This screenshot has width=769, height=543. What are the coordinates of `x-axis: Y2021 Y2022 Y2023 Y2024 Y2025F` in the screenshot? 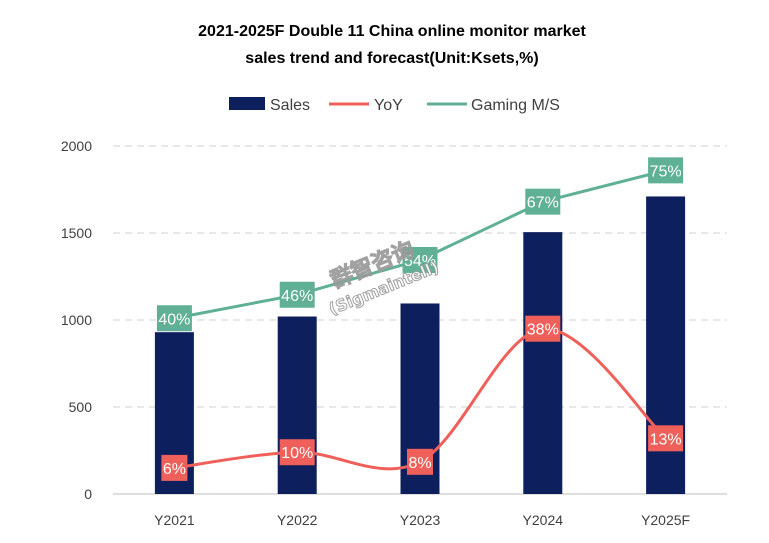 It's located at (422, 520).